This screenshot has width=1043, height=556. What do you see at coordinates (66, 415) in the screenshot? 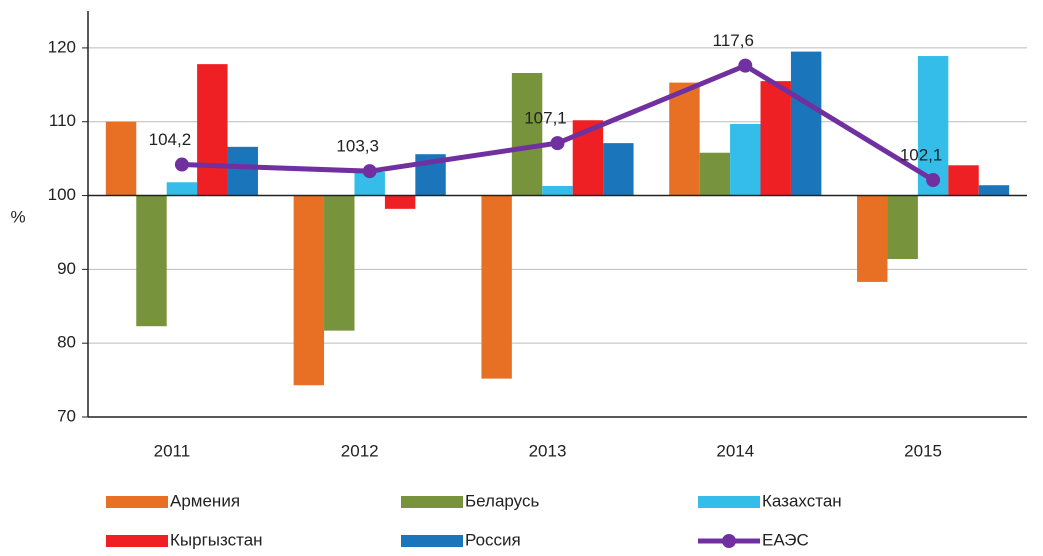
I see `y-tick-label: 70` at bounding box center [66, 415].